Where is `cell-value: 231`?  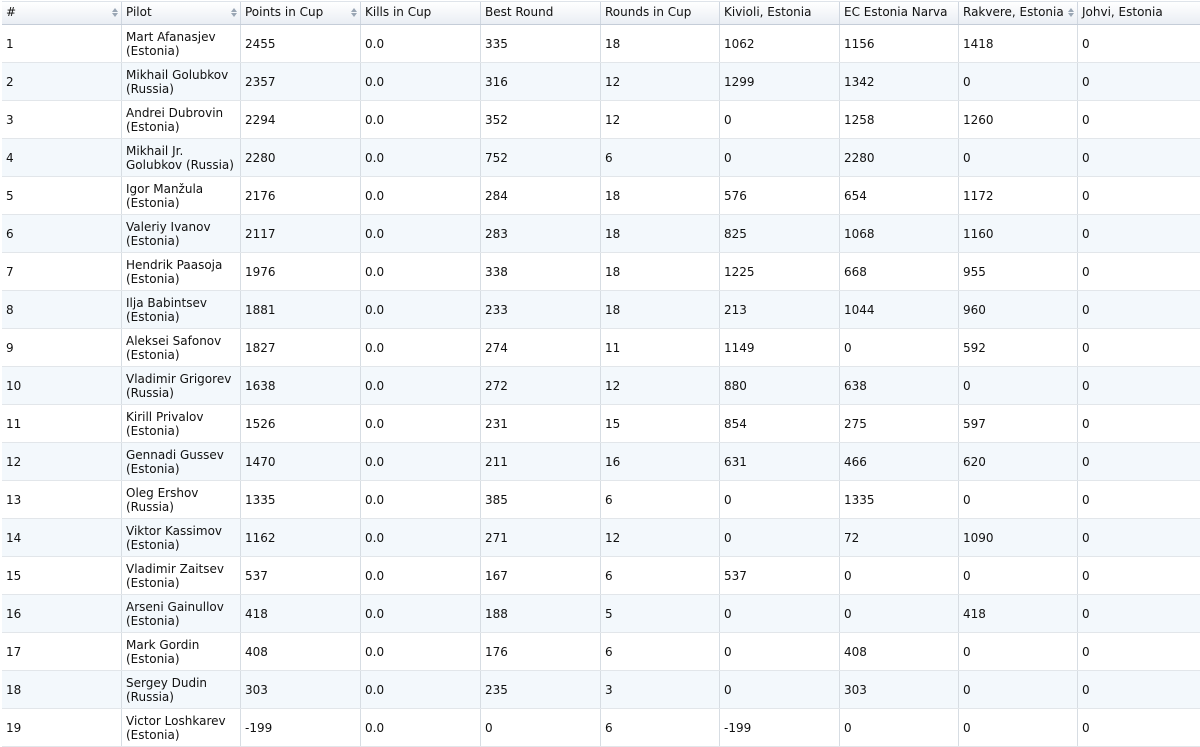 cell-value: 231 is located at coordinates (496, 423).